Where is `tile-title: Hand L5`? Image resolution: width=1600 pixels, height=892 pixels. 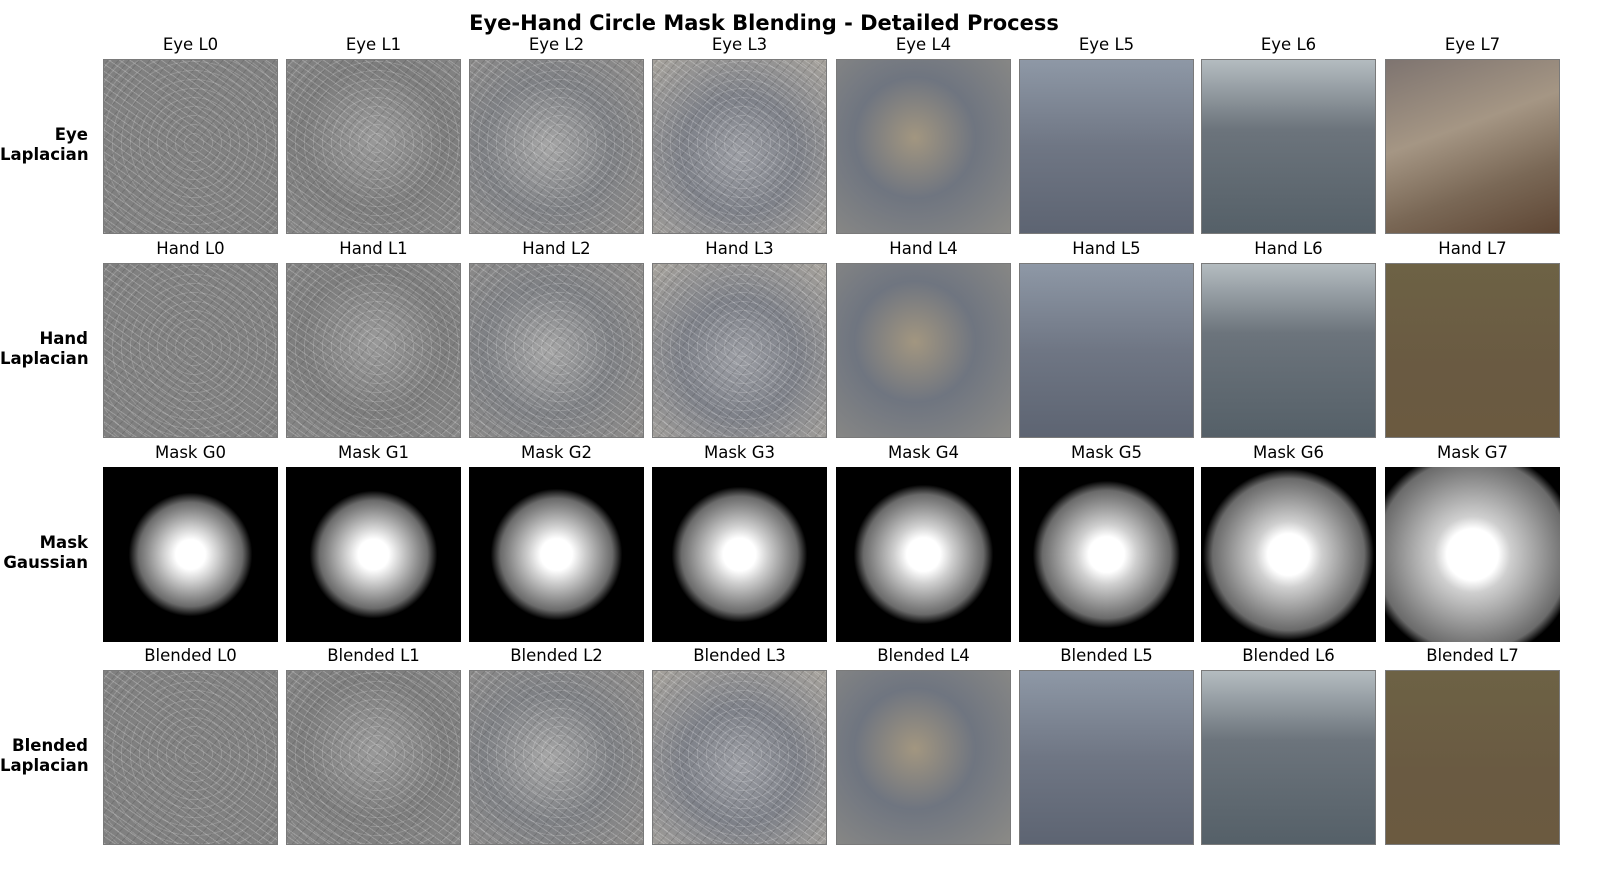
tile-title: Hand L5 is located at coordinates (1106, 248).